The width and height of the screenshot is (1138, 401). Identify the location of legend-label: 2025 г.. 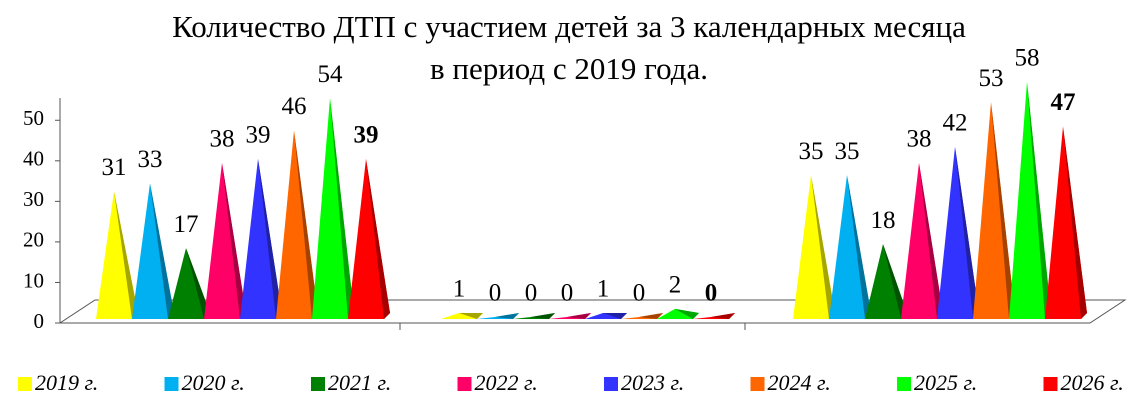
(945, 382).